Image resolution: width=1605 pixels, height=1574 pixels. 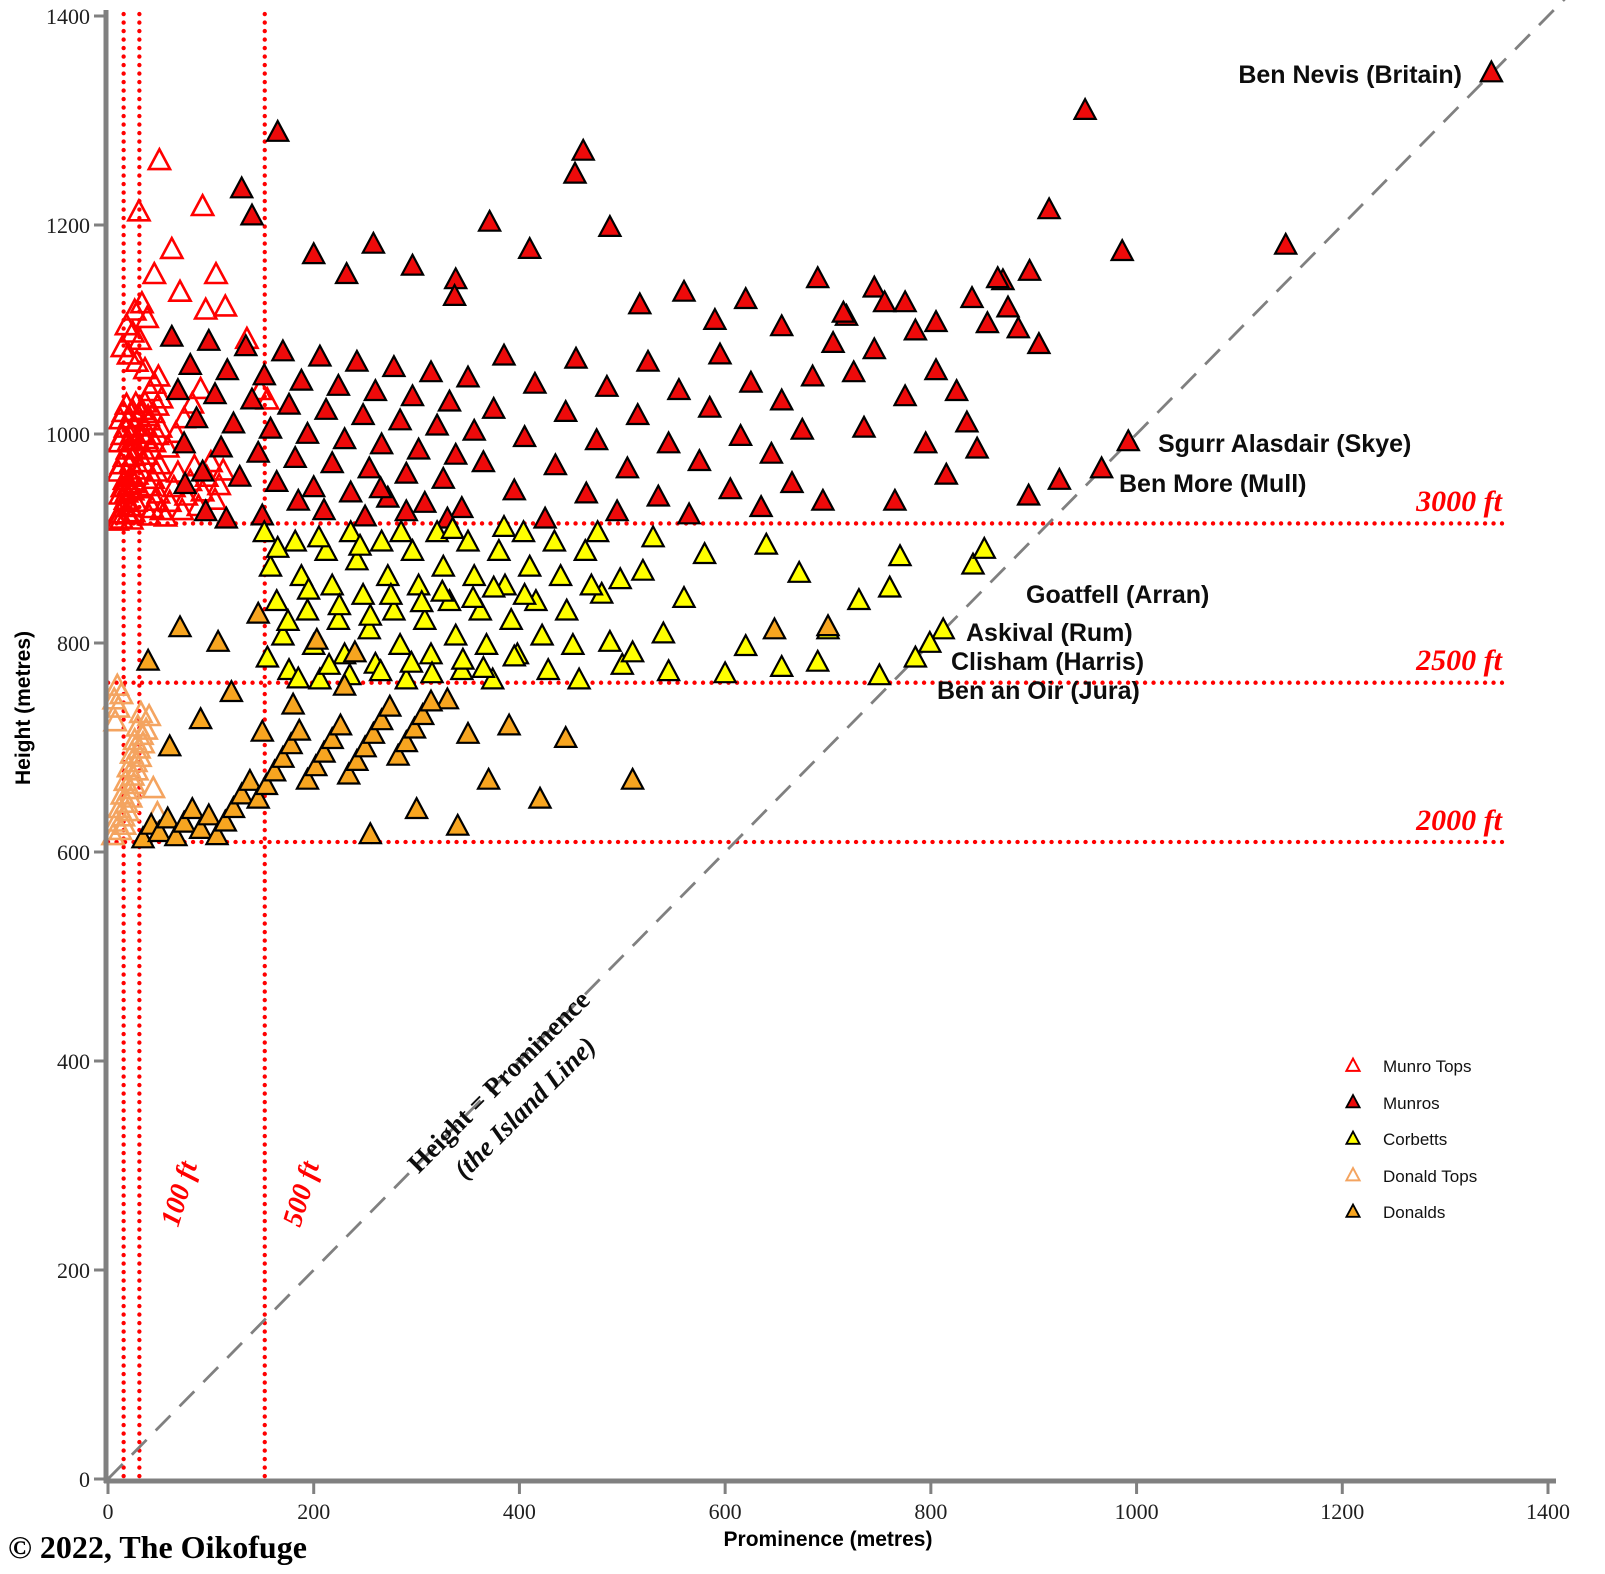 What do you see at coordinates (157, 1547) in the screenshot?
I see `copyright-notice: © 2022, The Oikofuge` at bounding box center [157, 1547].